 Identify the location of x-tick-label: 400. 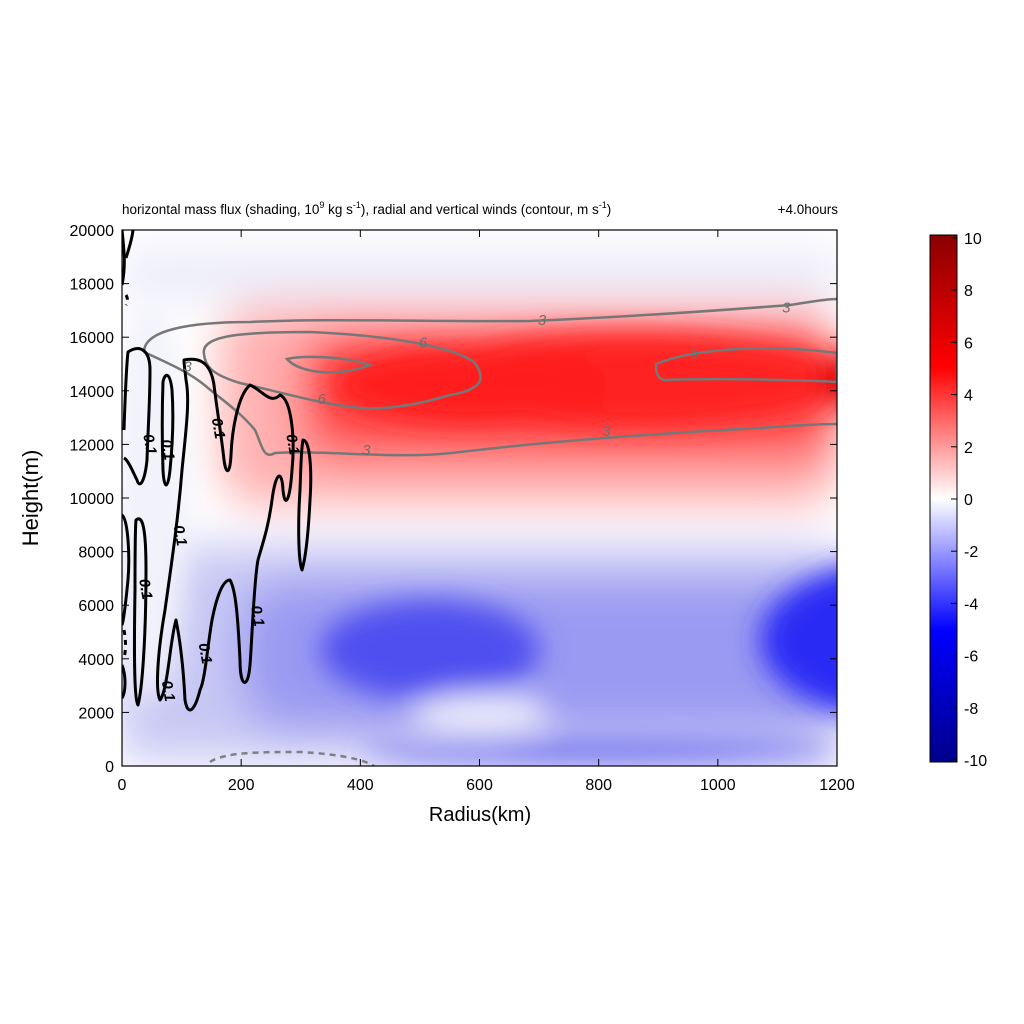
(360, 785).